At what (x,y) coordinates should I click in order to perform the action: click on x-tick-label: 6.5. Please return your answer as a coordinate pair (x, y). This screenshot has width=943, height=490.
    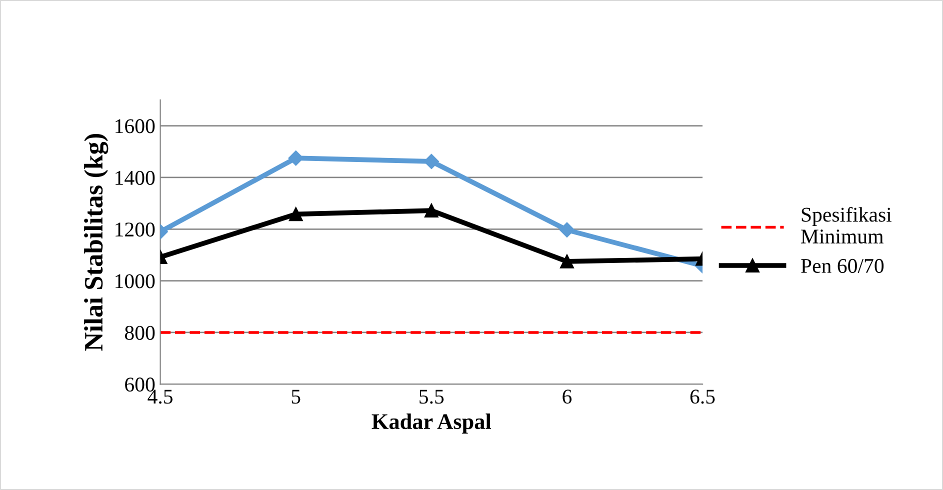
    Looking at the image, I should click on (702, 397).